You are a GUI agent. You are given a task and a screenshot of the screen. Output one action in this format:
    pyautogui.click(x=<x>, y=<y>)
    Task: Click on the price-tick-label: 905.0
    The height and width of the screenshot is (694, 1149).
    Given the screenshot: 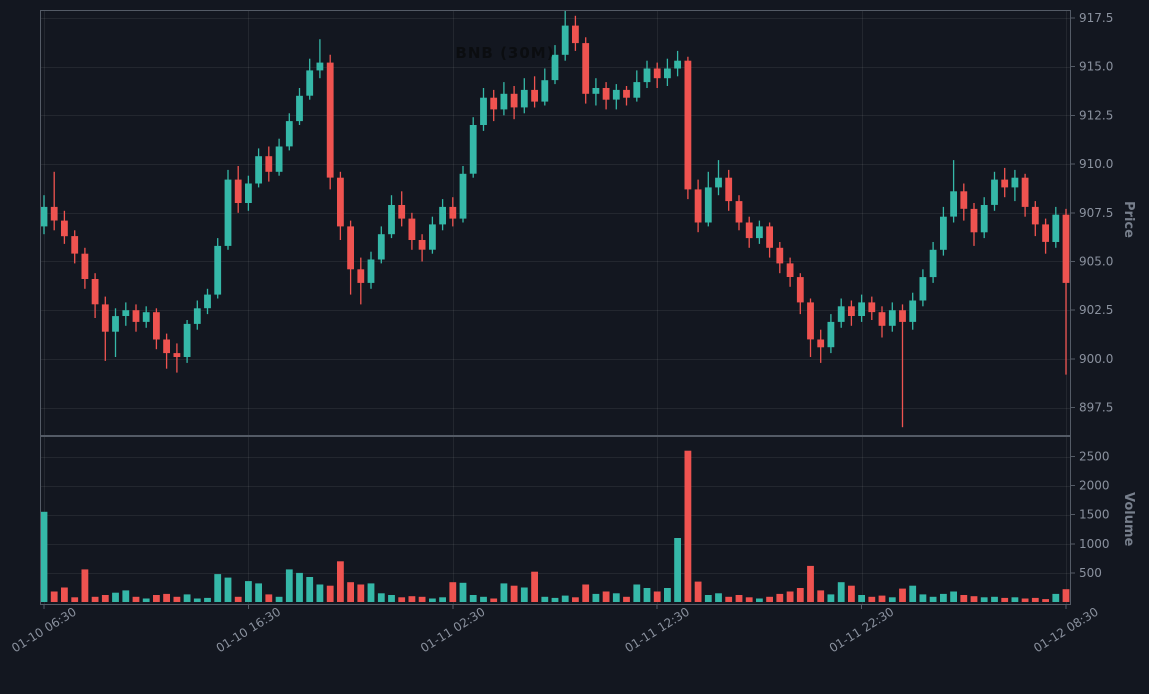 What is the action you would take?
    pyautogui.click(x=1096, y=262)
    